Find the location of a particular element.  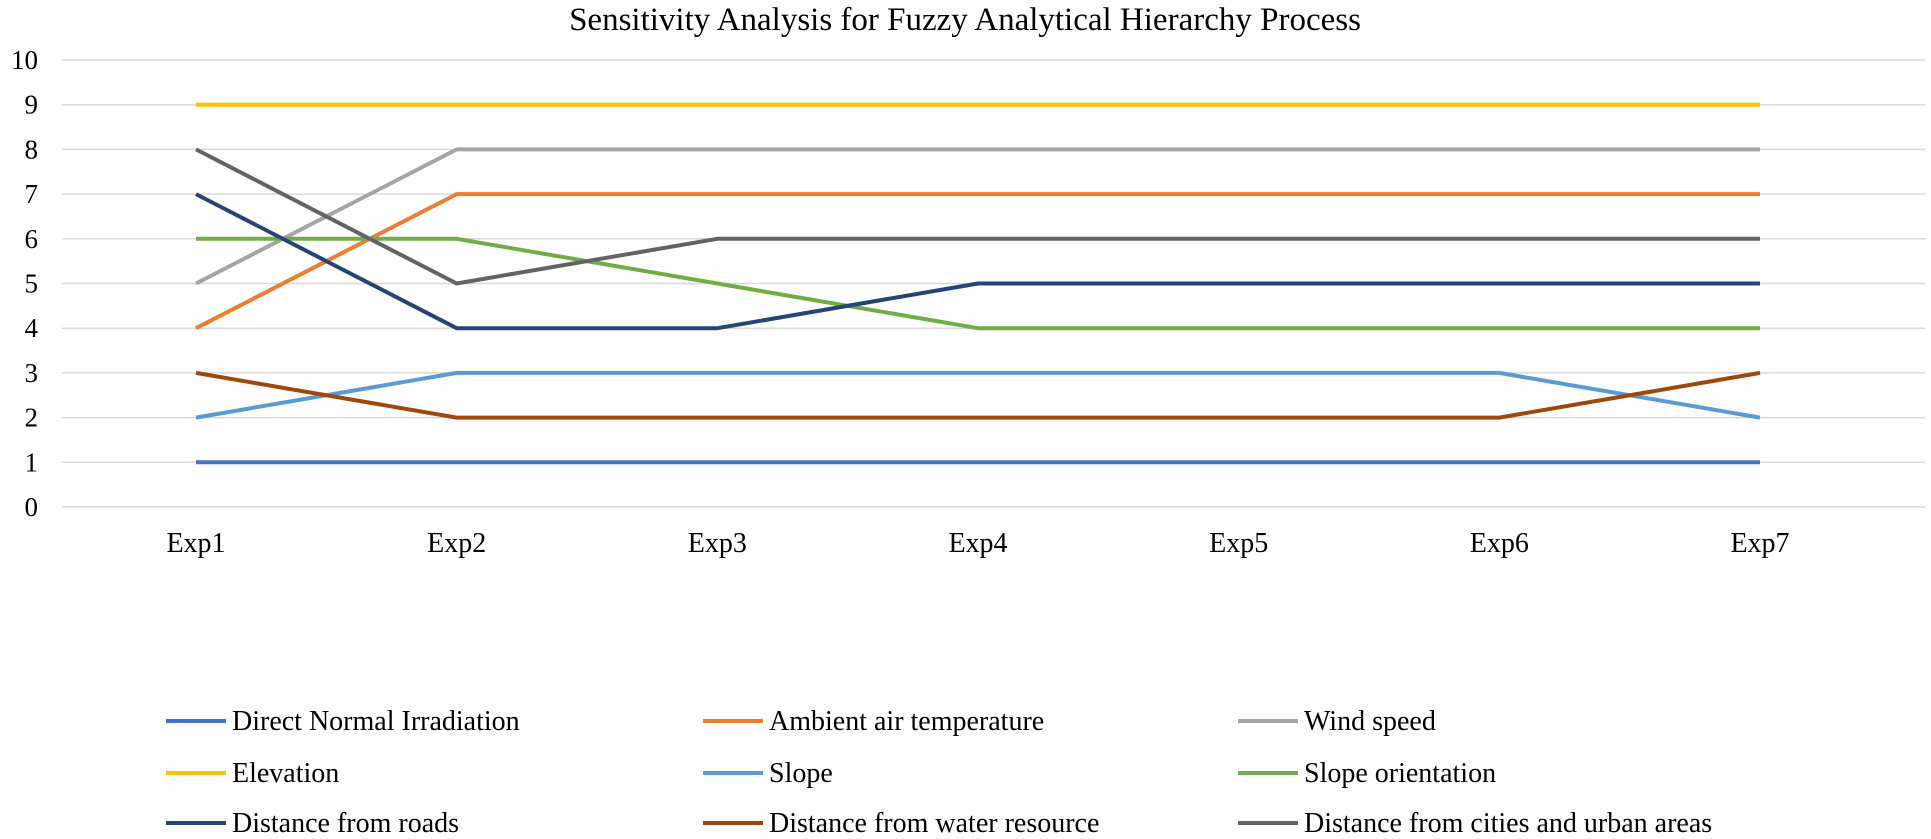

legend-item: Slope orientation is located at coordinates (1367, 773).